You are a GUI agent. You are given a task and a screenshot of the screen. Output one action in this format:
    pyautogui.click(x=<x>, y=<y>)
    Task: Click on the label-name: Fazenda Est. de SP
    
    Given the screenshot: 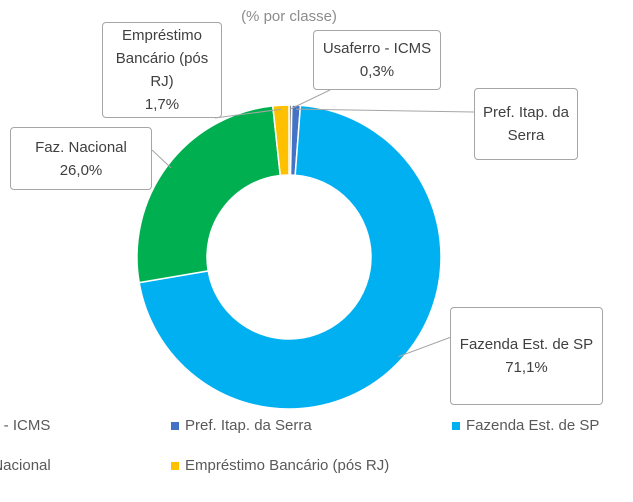 What is the action you would take?
    pyautogui.click(x=526, y=344)
    